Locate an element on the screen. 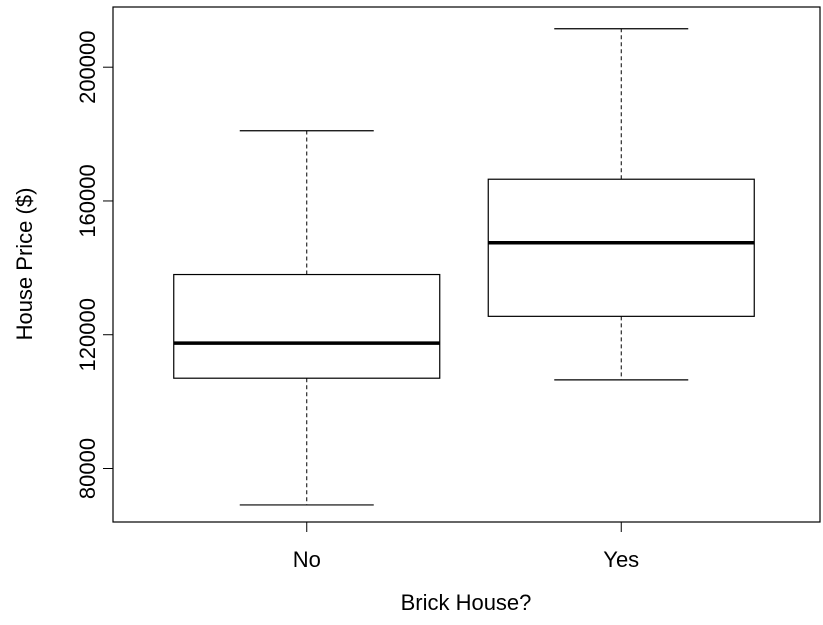 The height and width of the screenshot is (625, 823). box-no is located at coordinates (307, 326).